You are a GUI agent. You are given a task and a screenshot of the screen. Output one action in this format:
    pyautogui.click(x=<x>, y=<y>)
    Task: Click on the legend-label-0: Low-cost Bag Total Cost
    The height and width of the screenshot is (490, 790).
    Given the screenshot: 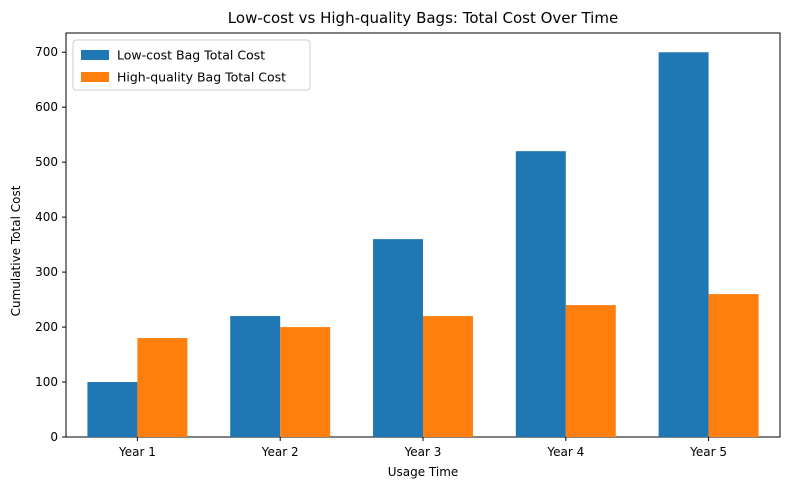 What is the action you would take?
    pyautogui.click(x=191, y=55)
    